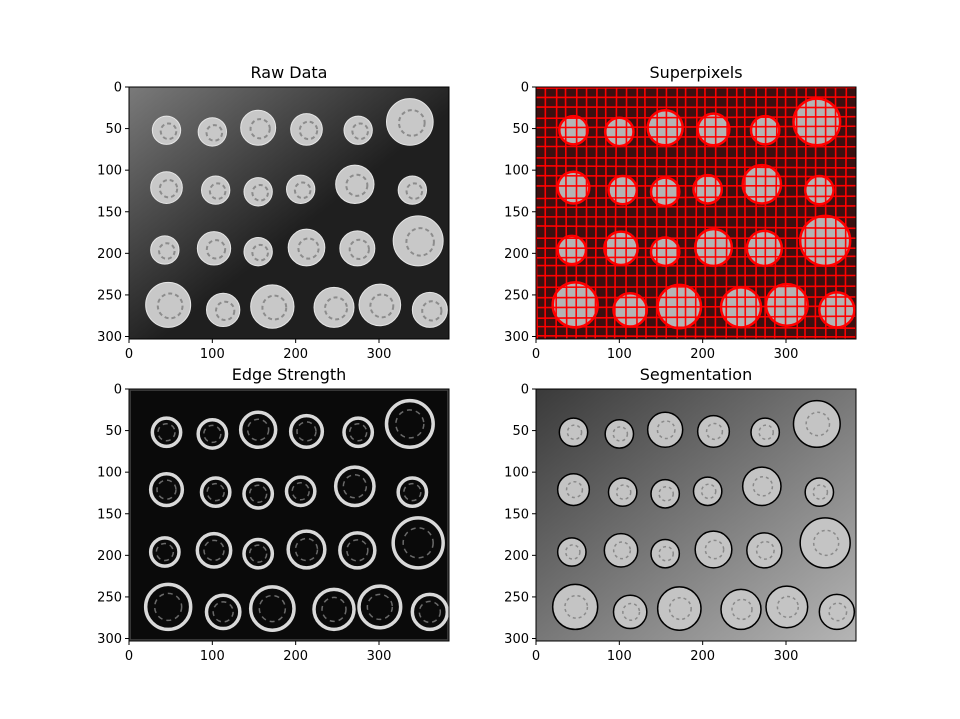 Image resolution: width=960 pixels, height=719 pixels. I want to click on panel-title-raw-data: Raw Data, so click(289, 72).